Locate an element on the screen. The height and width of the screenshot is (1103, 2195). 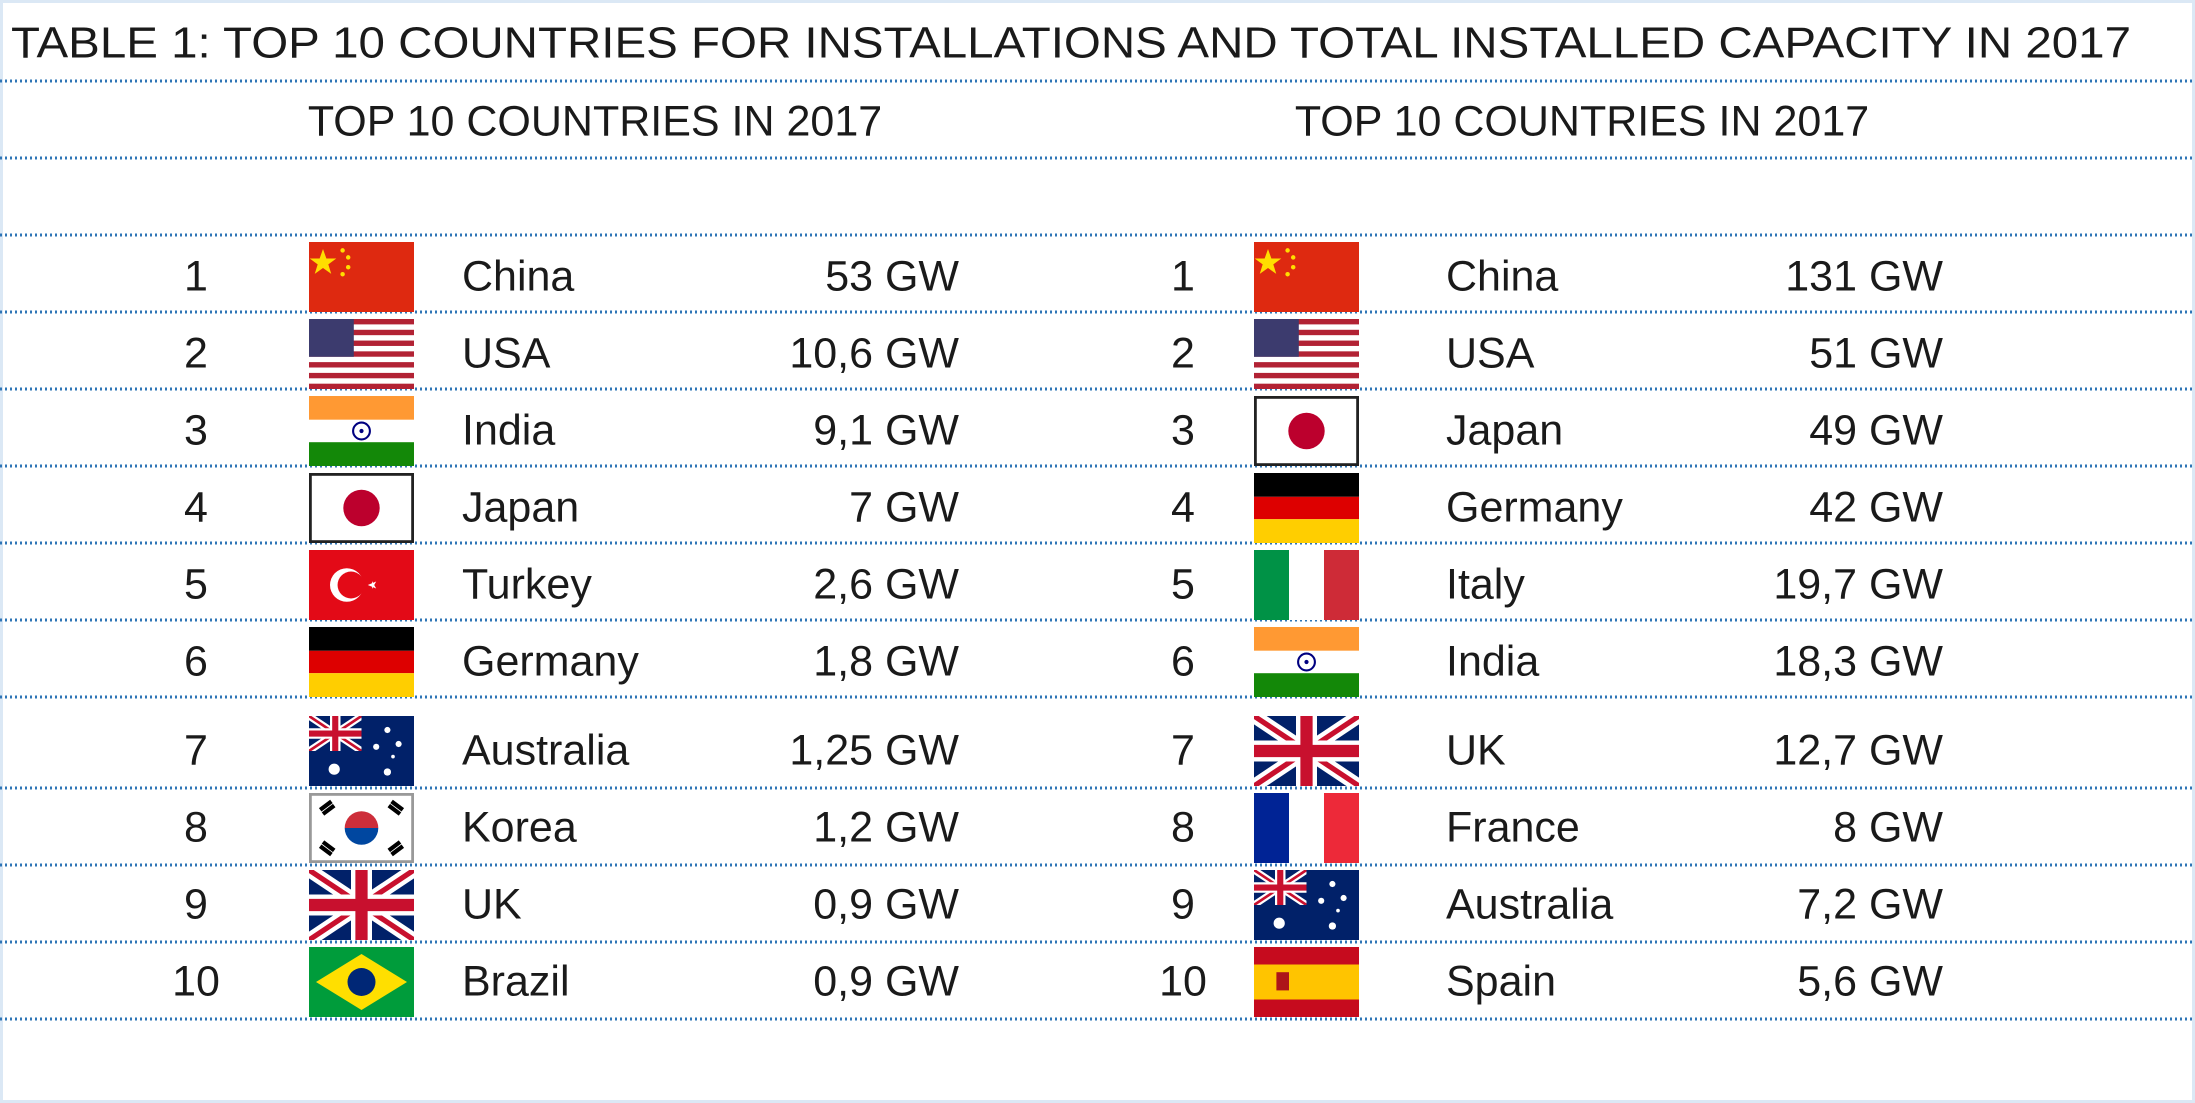
value: 2,6 GW is located at coordinates (886, 584).